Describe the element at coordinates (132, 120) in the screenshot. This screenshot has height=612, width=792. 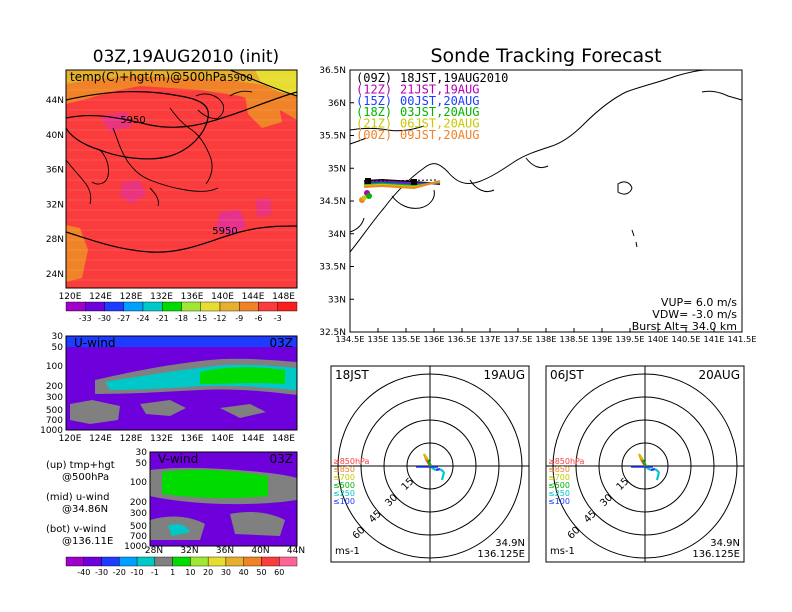
I see `contour-label: 5950` at that location.